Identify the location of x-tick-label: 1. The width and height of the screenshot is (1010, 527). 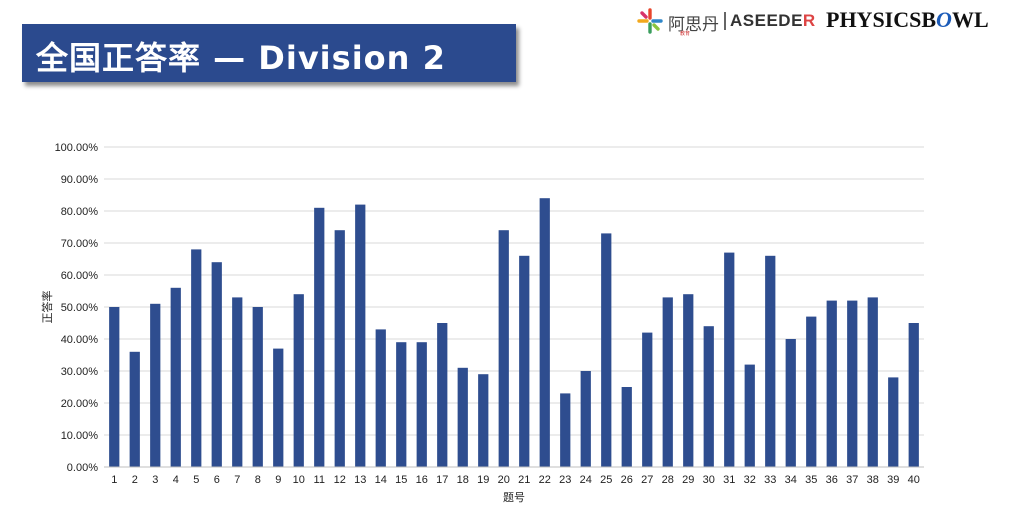
(114, 480).